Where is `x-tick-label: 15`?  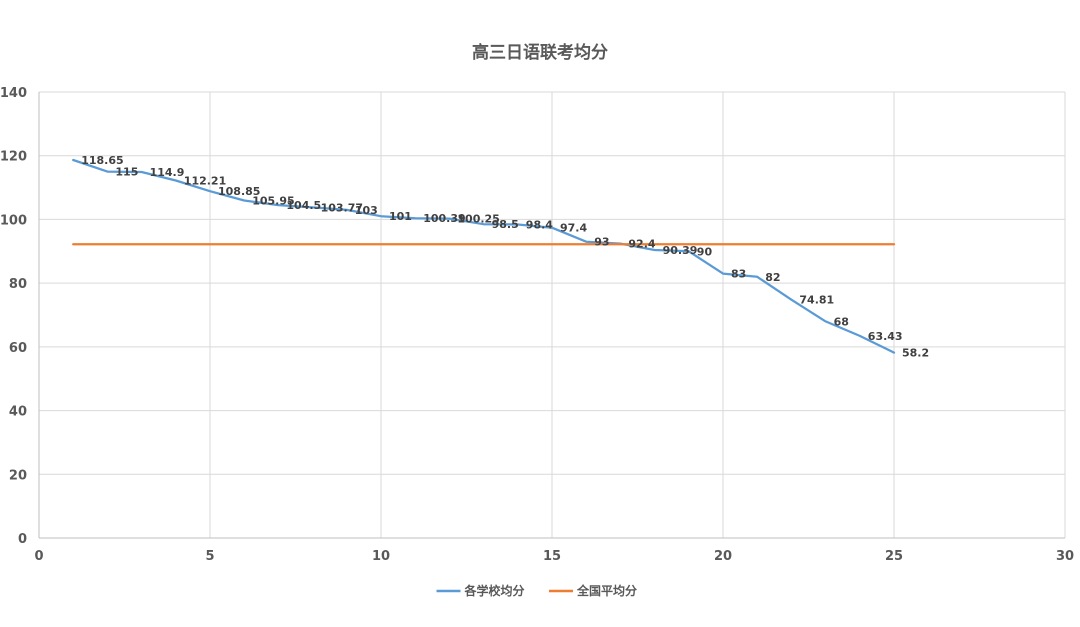
x-tick-label: 15 is located at coordinates (552, 556).